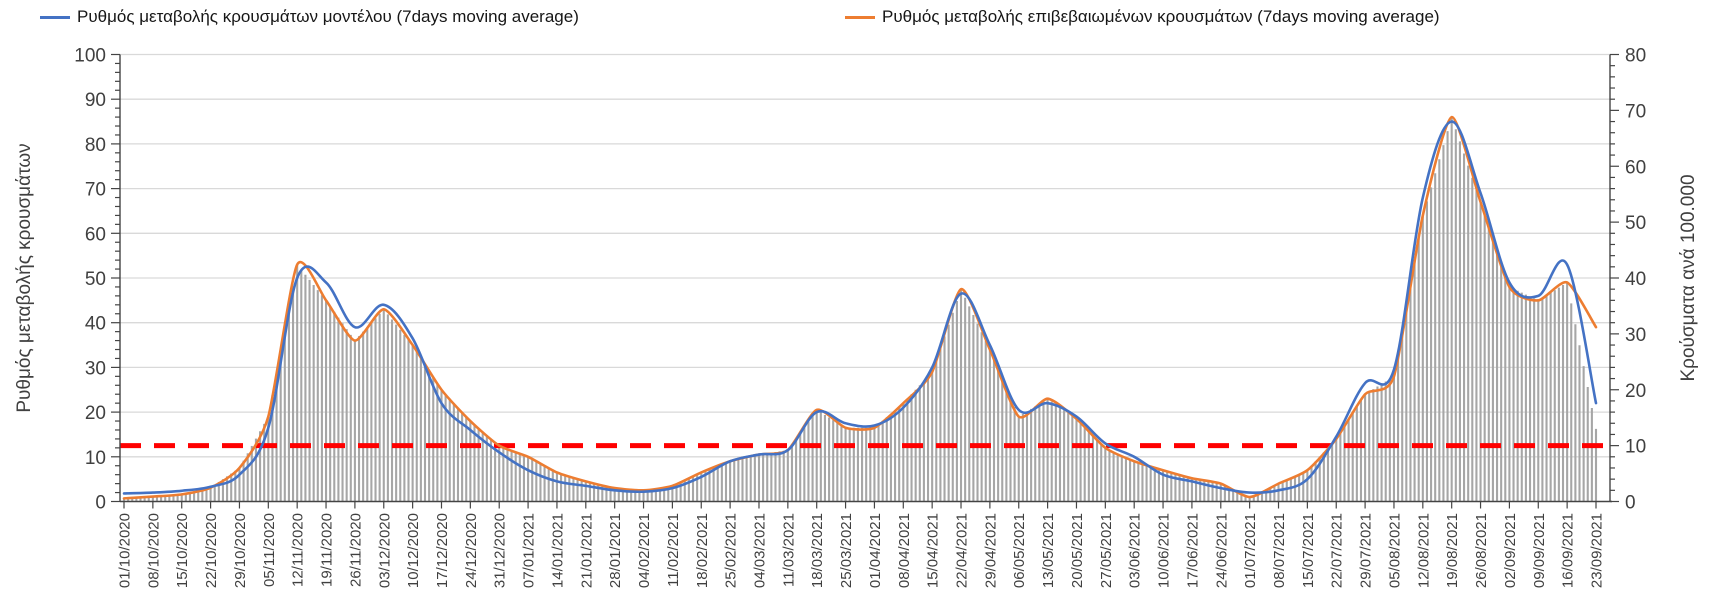 The width and height of the screenshot is (1712, 601). What do you see at coordinates (95, 234) in the screenshot?
I see `left-tick-label: 60` at bounding box center [95, 234].